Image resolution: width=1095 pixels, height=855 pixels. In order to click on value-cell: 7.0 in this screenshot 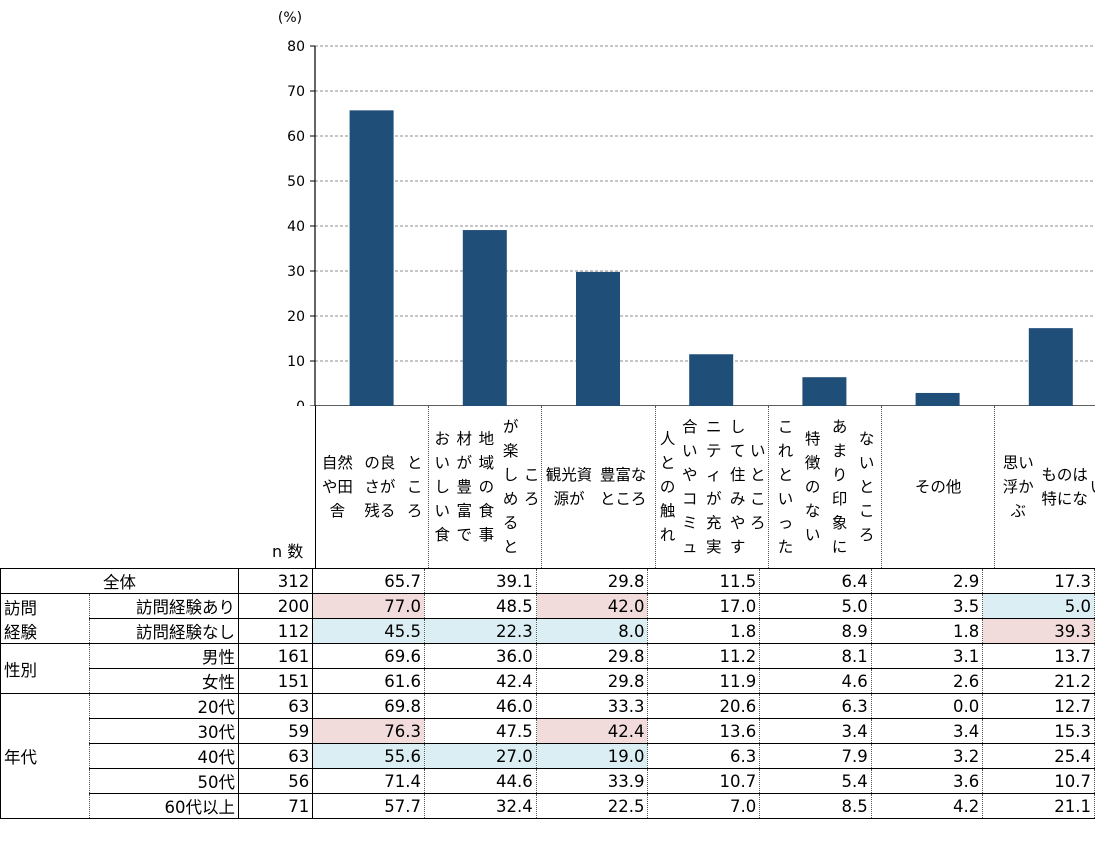, I will do `click(704, 806)`.